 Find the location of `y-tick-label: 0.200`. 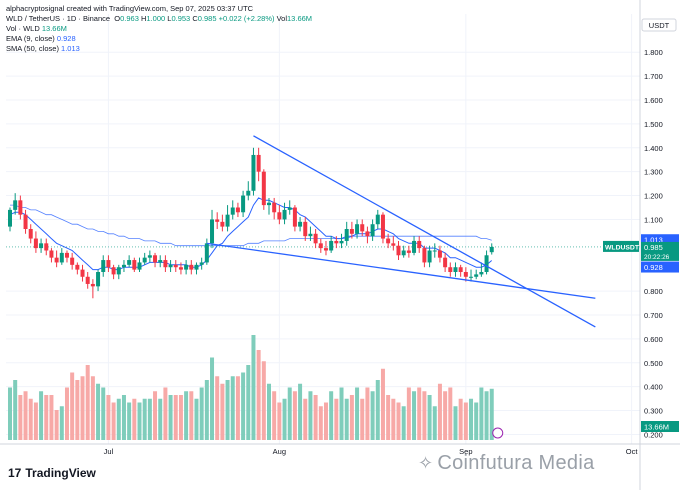

y-tick-label: 0.200 is located at coordinates (653, 434).